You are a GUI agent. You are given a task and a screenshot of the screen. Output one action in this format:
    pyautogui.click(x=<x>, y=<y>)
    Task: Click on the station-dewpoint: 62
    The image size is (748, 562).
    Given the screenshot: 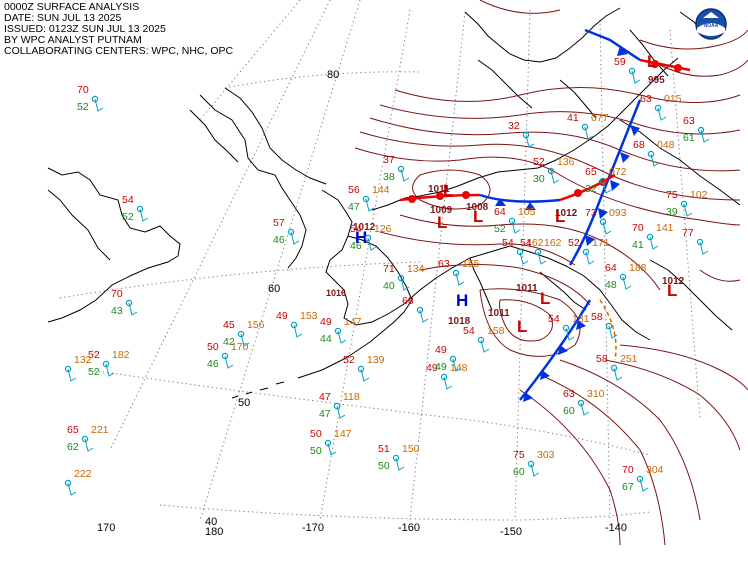 What is the action you would take?
    pyautogui.click(x=73, y=447)
    